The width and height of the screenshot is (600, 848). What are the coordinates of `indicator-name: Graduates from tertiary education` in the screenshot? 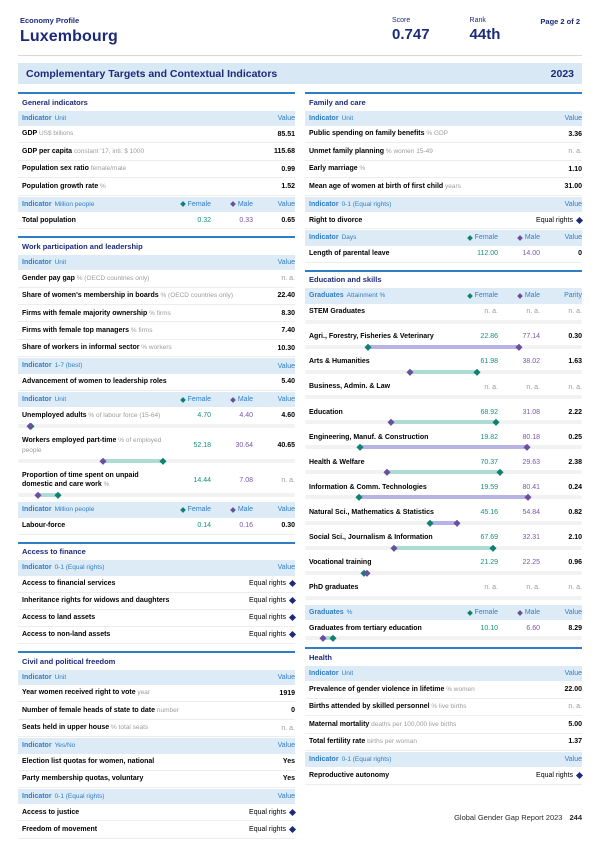 It's located at (365, 628).